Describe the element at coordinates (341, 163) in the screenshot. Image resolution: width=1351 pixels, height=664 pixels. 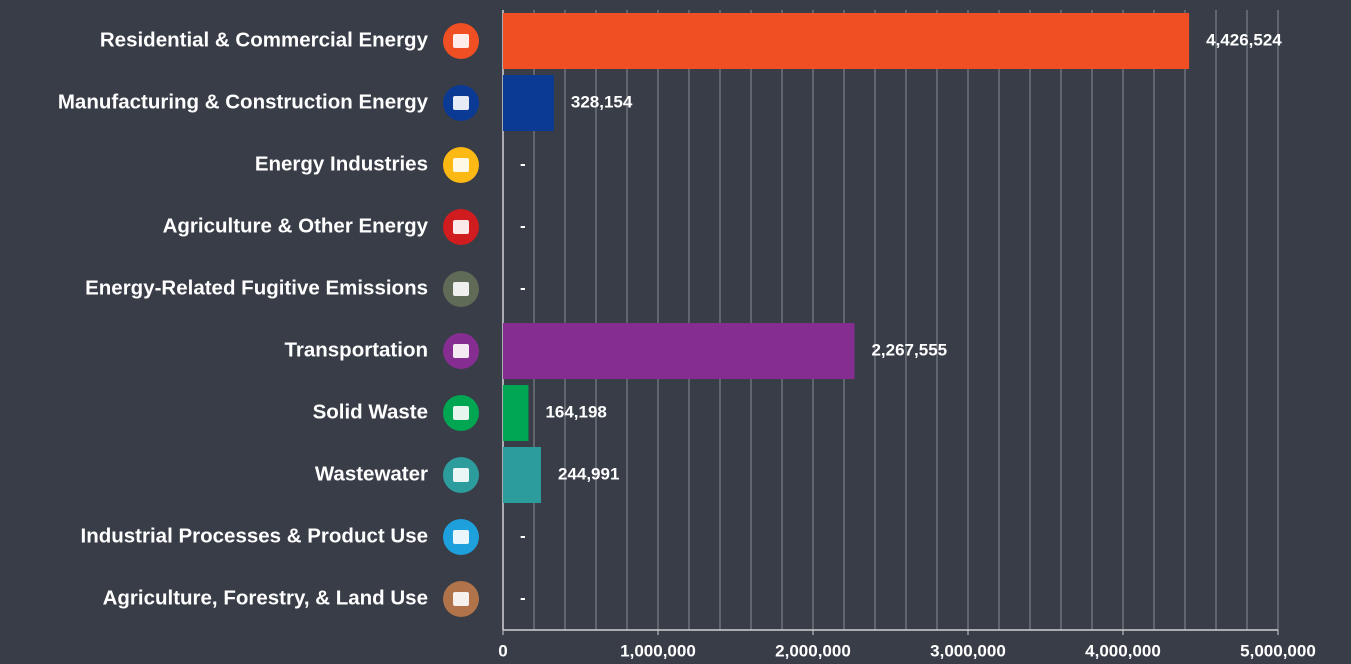
I see `category-label: Energy Industries` at that location.